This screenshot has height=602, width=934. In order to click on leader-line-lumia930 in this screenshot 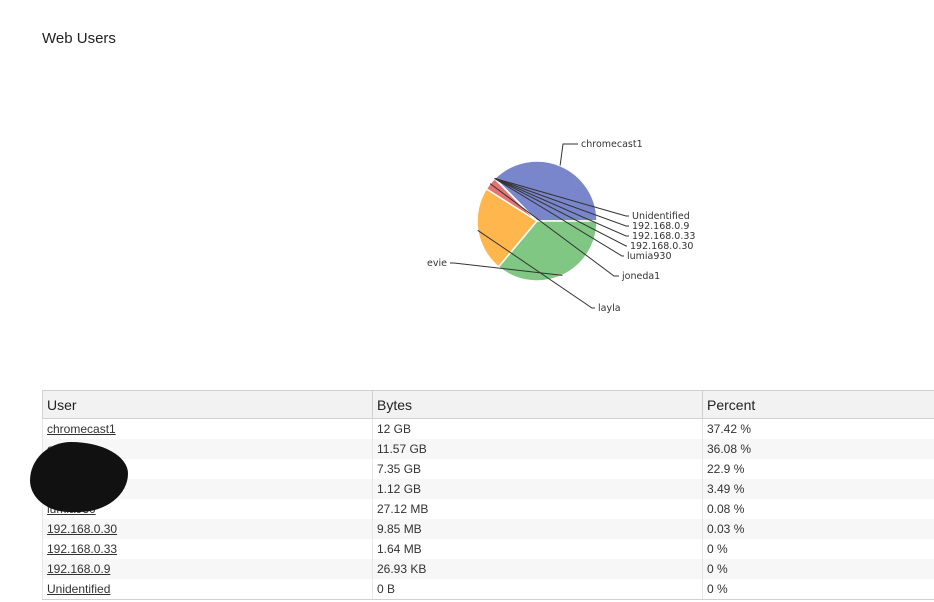, I will do `click(559, 217)`.